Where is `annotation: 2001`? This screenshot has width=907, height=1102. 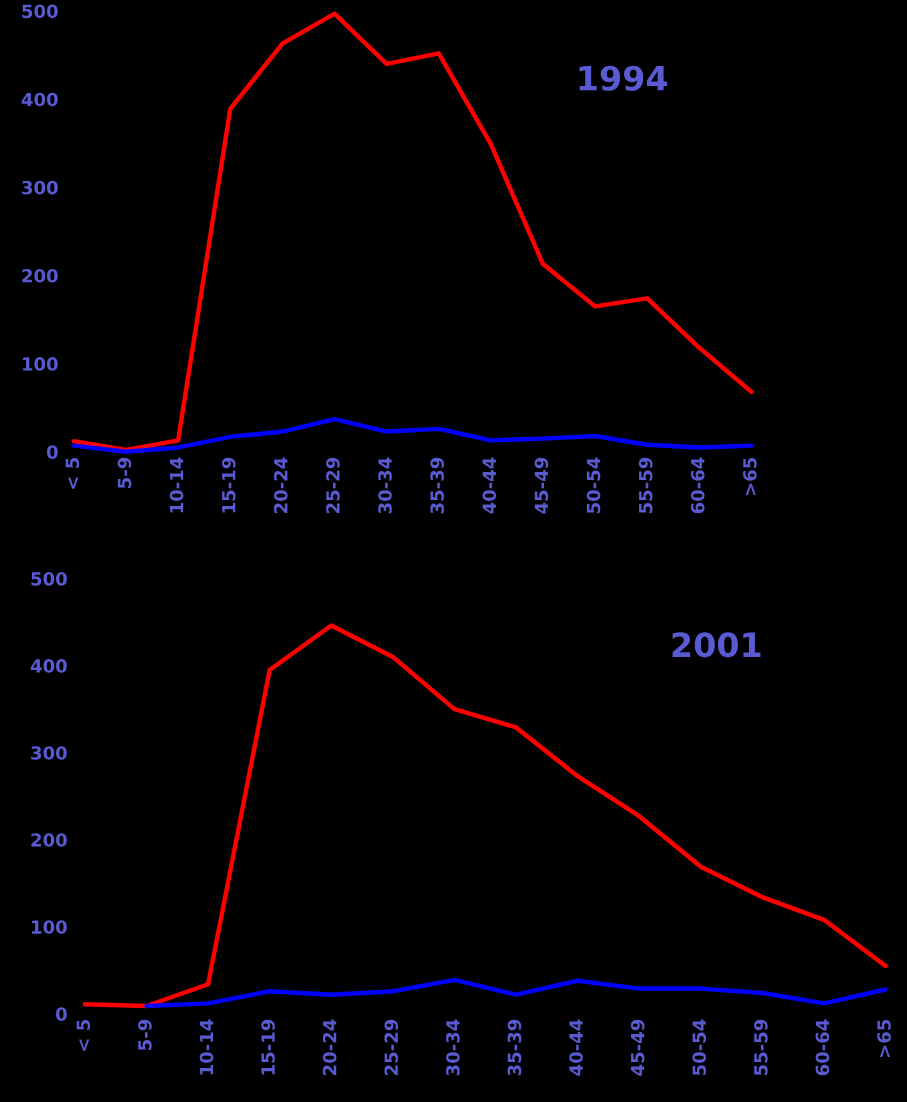
annotation: 2001 is located at coordinates (716, 645).